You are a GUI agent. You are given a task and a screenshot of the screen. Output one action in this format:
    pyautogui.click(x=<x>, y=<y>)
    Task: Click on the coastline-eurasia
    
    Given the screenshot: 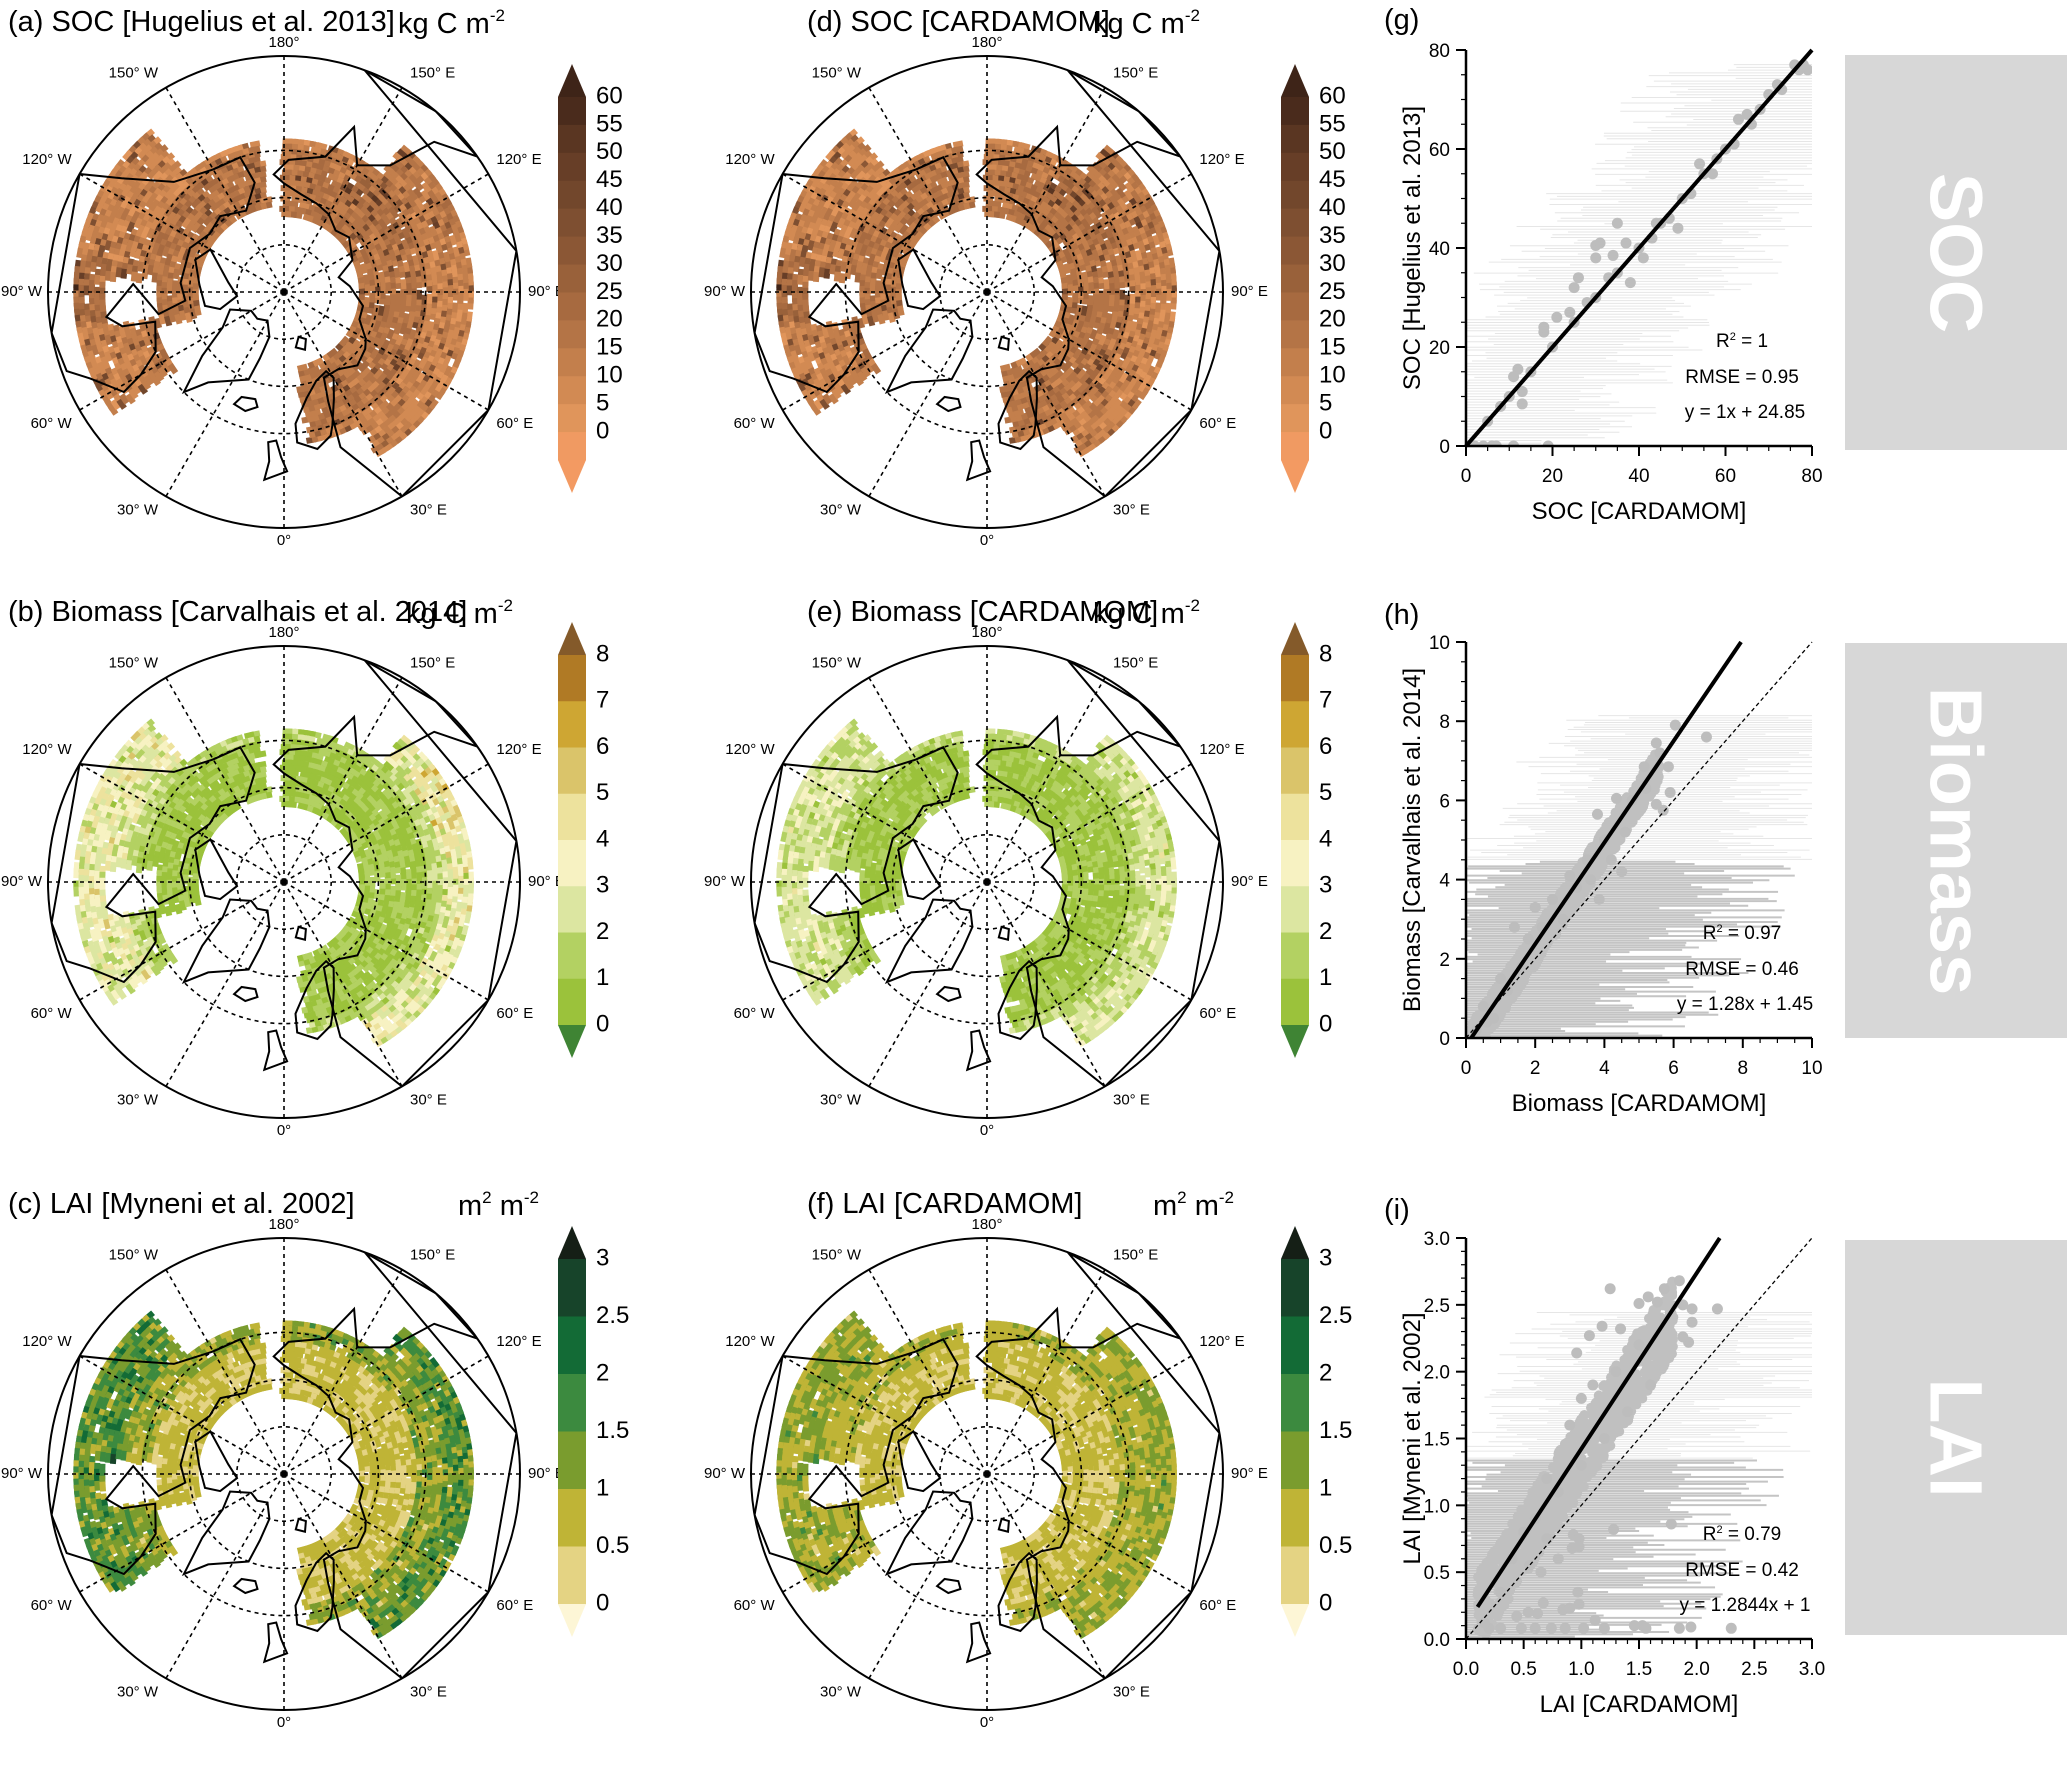 What is the action you would take?
    pyautogui.click(x=395, y=283)
    